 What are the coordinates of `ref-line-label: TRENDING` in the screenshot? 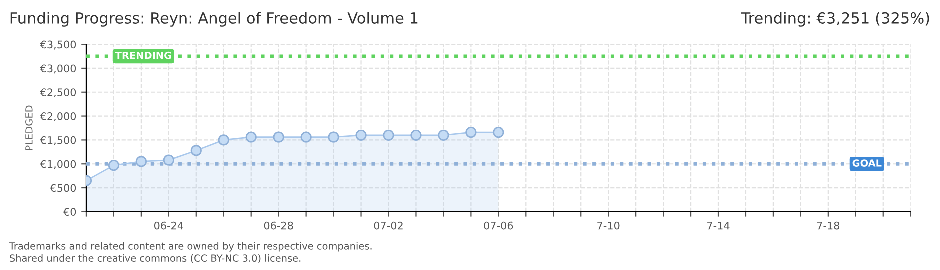 It's located at (143, 56).